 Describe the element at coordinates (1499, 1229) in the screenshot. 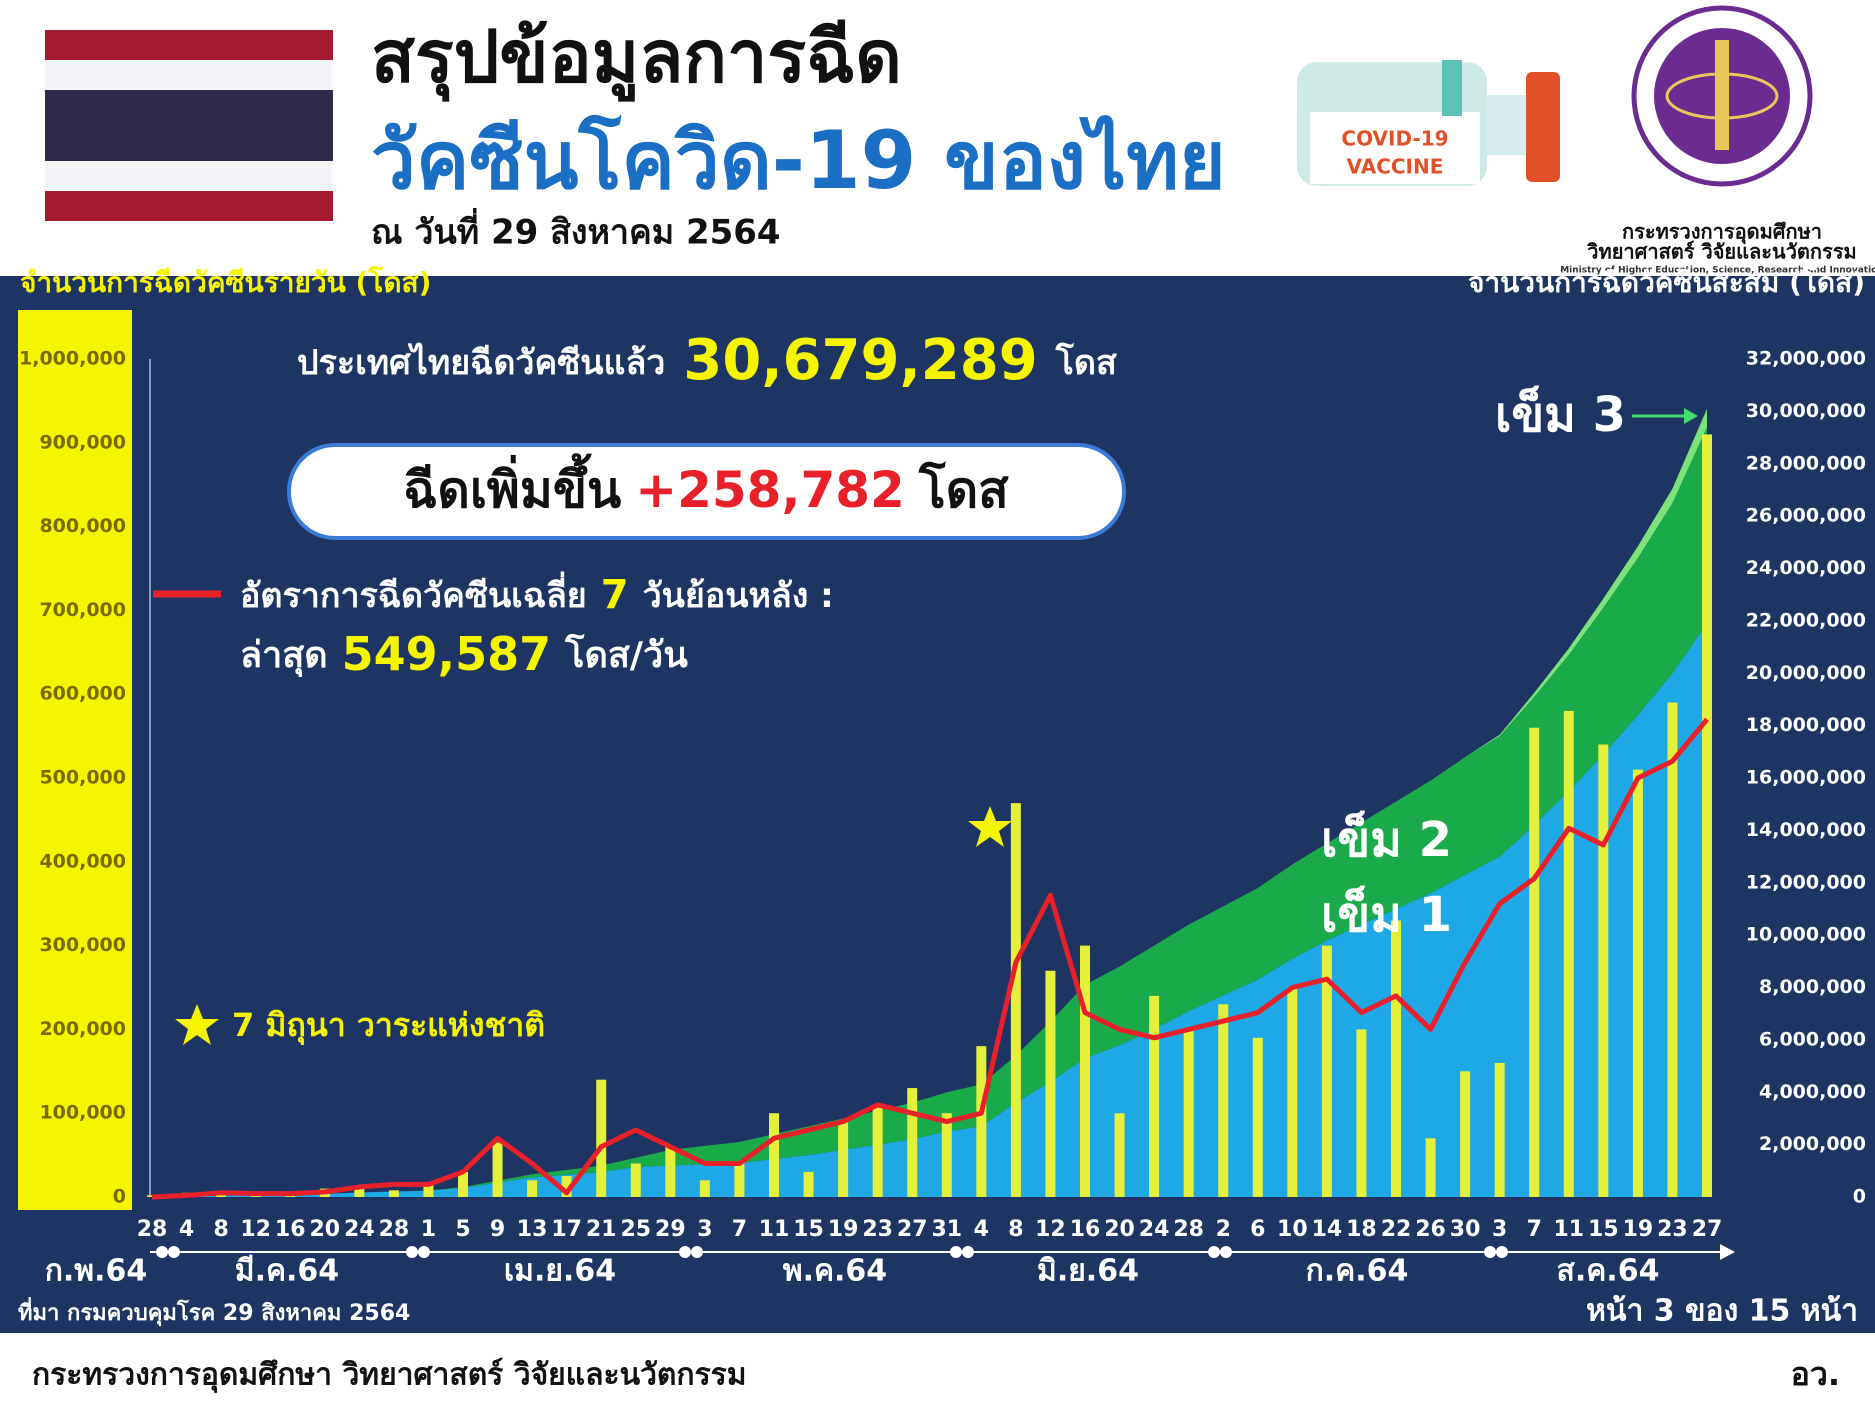

I see `x-tick-label: 3` at that location.